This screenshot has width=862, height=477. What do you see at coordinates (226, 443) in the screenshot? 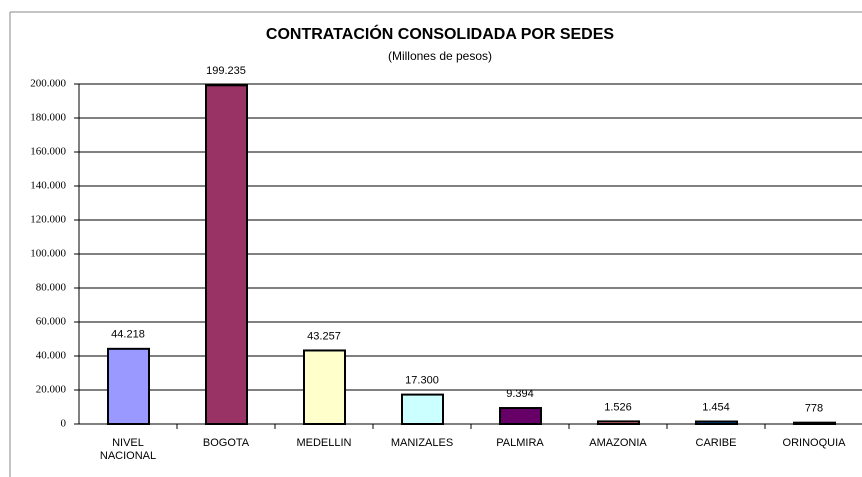
I see `x-tick-label: BOGOTA` at bounding box center [226, 443].